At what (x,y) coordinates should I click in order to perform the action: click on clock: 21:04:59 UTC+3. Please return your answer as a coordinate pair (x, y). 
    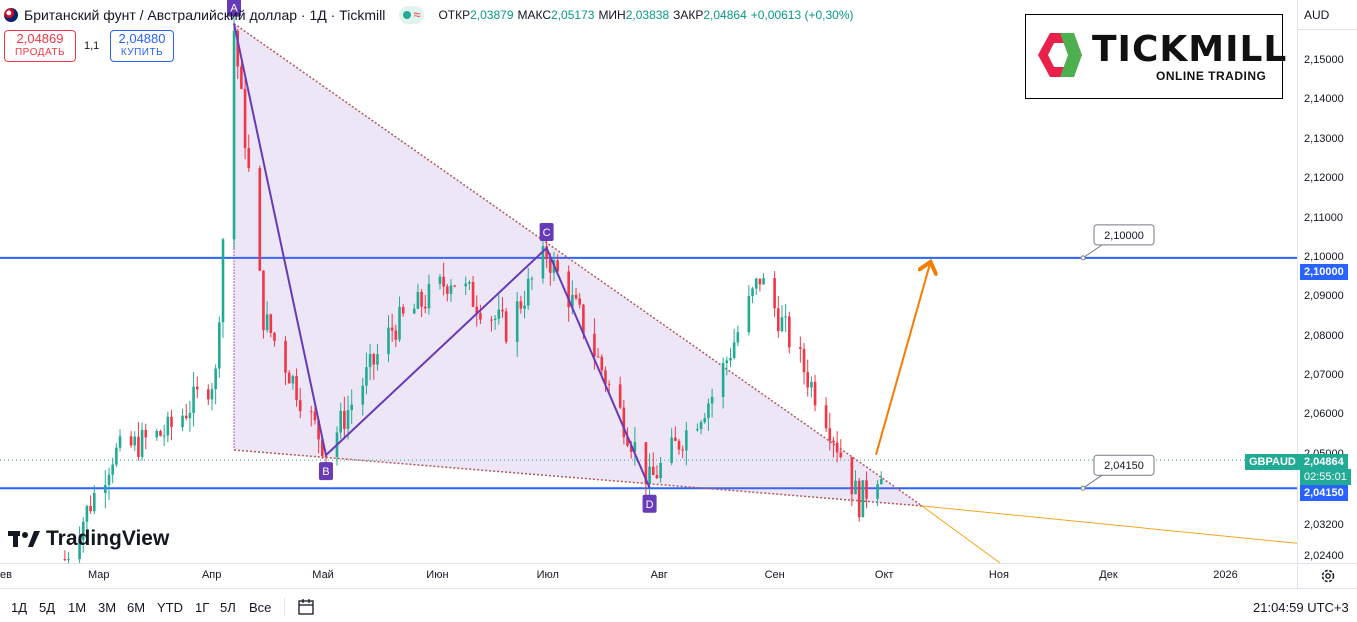
    Looking at the image, I should click on (1301, 607).